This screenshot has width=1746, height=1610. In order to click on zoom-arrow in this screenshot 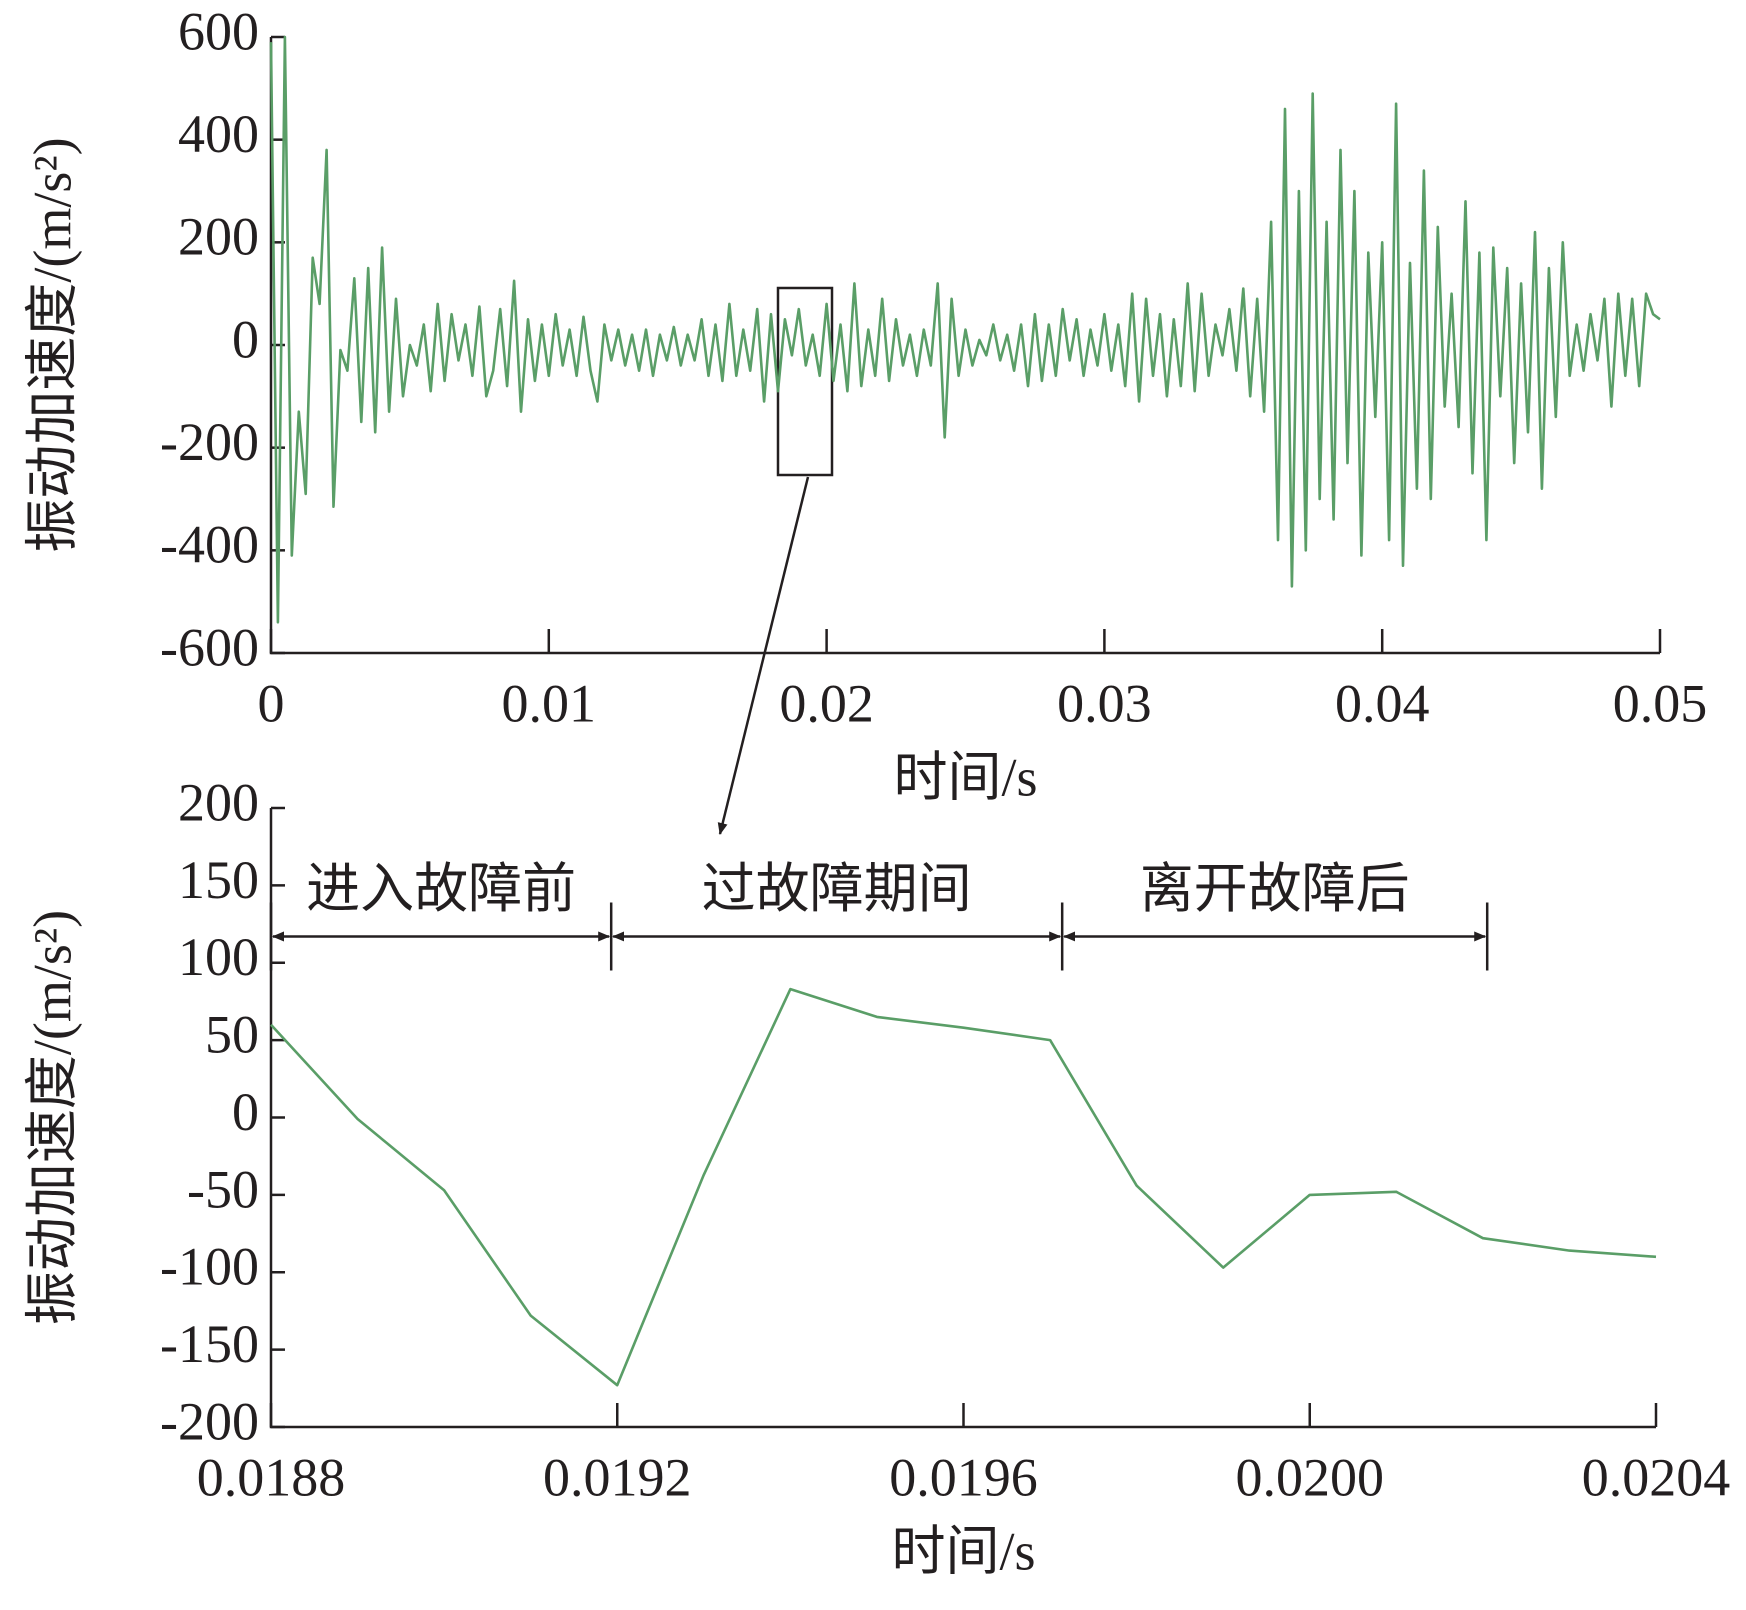, I will do `click(763, 655)`.